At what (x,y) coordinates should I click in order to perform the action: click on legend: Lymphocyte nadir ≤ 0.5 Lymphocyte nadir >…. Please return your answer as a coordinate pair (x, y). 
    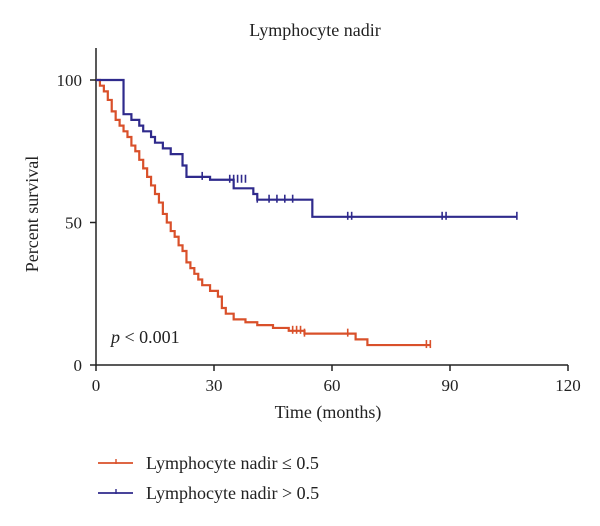
    Looking at the image, I should click on (208, 478).